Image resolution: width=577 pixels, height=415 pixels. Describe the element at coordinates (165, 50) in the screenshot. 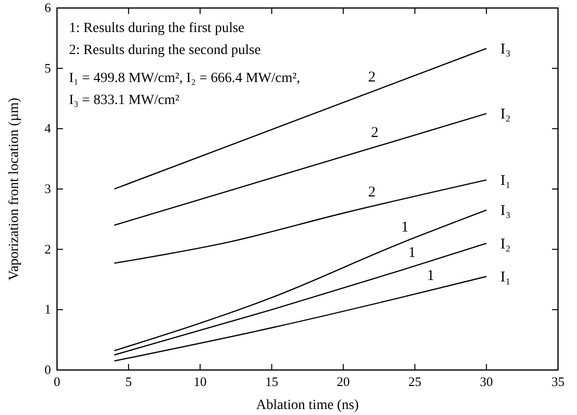

I see `annotation: 2: Results during the second pulse` at that location.